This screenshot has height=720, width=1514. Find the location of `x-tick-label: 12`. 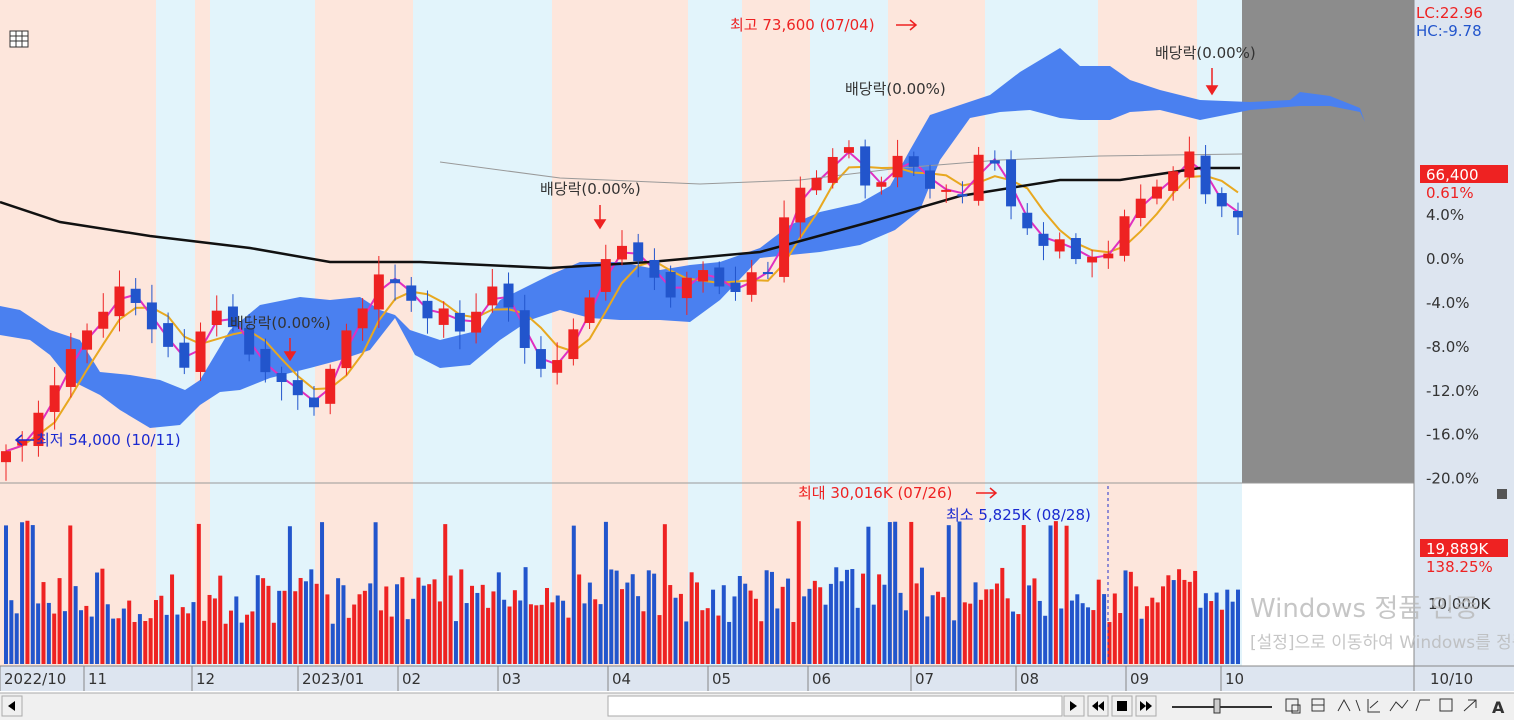

x-tick-label: 12 is located at coordinates (205, 679).